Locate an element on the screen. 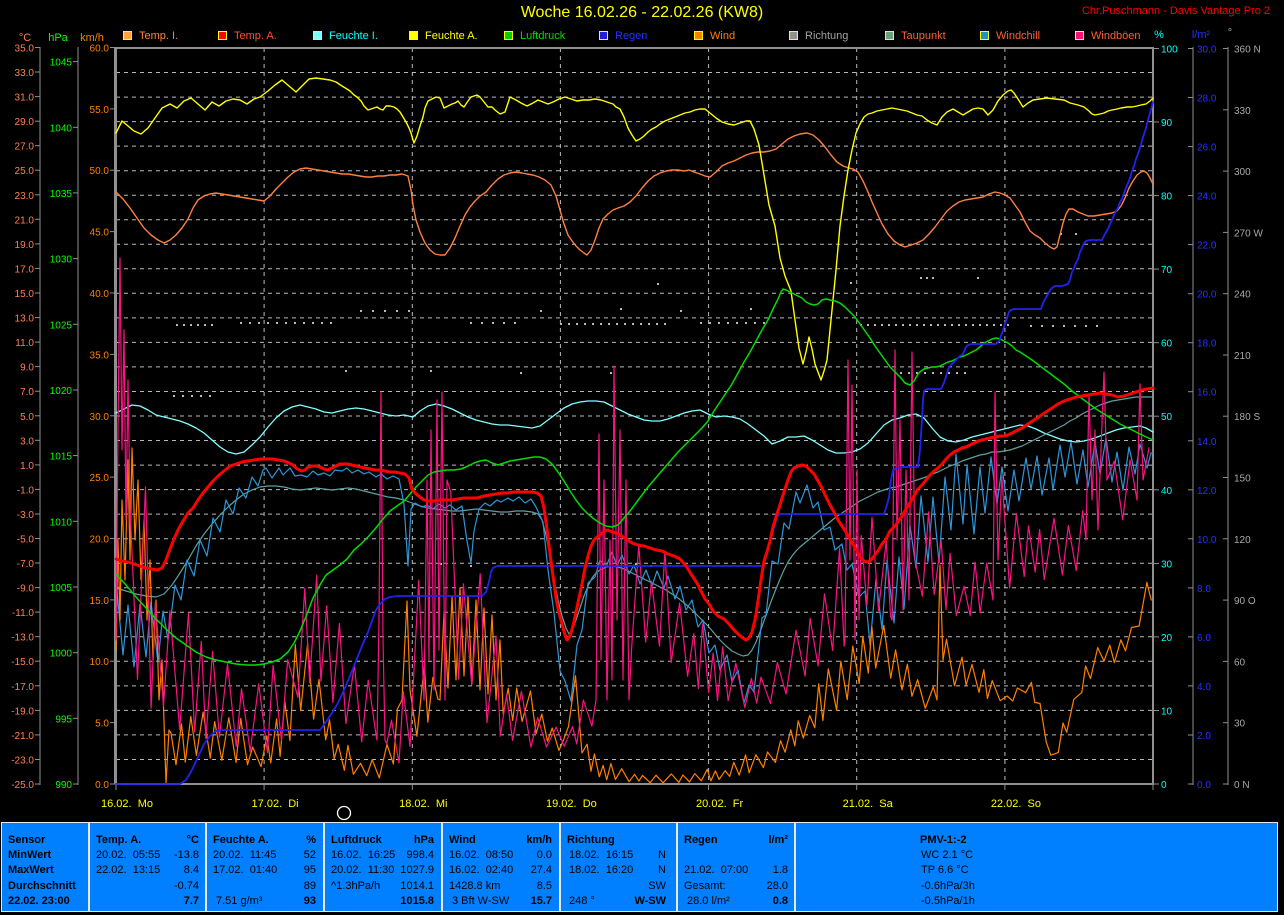 This screenshot has width=1284, height=915. svg-text: 7.0 is located at coordinates (27, 392).